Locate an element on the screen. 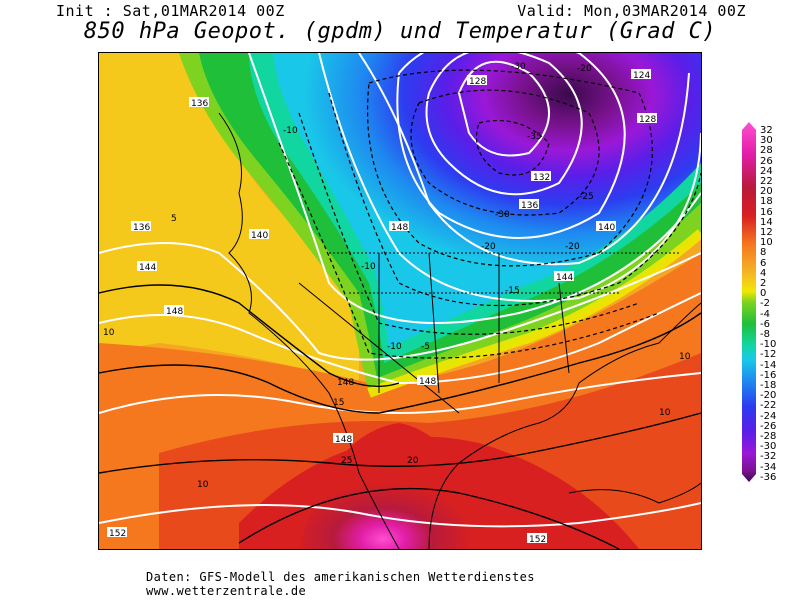  scale-tick: 22 is located at coordinates (766, 181).